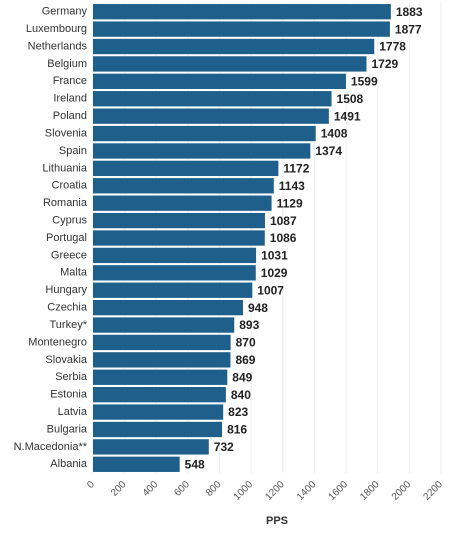 Image resolution: width=474 pixels, height=533 pixels. What do you see at coordinates (296, 169) in the screenshot?
I see `data-label: 1172` at bounding box center [296, 169].